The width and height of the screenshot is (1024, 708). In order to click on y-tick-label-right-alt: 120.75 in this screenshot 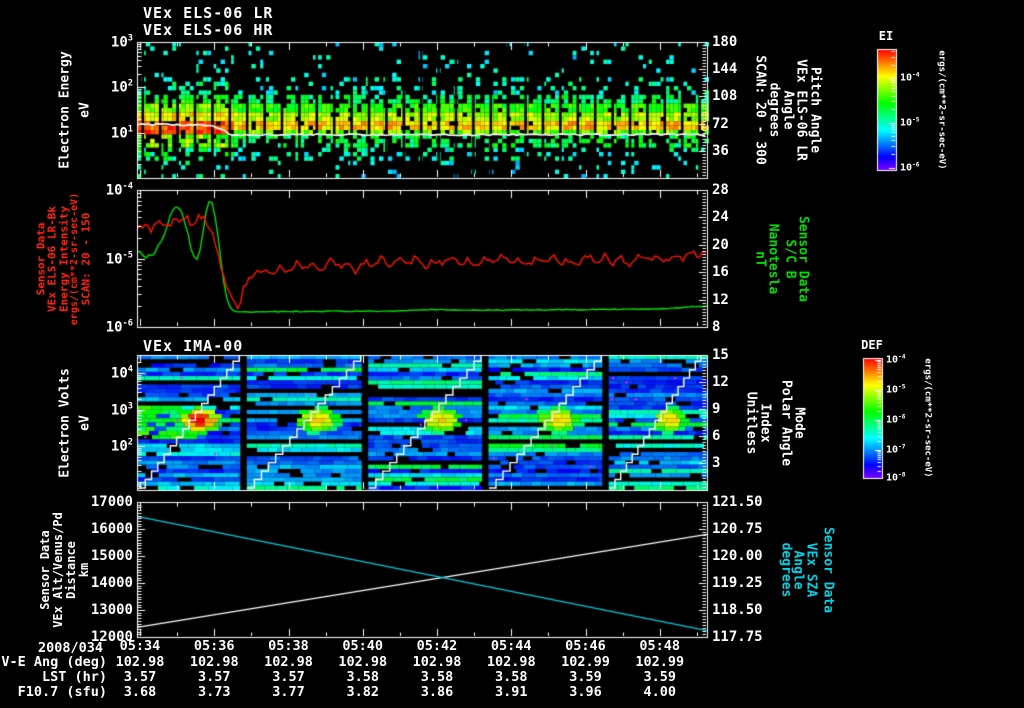, I will do `click(737, 529)`.